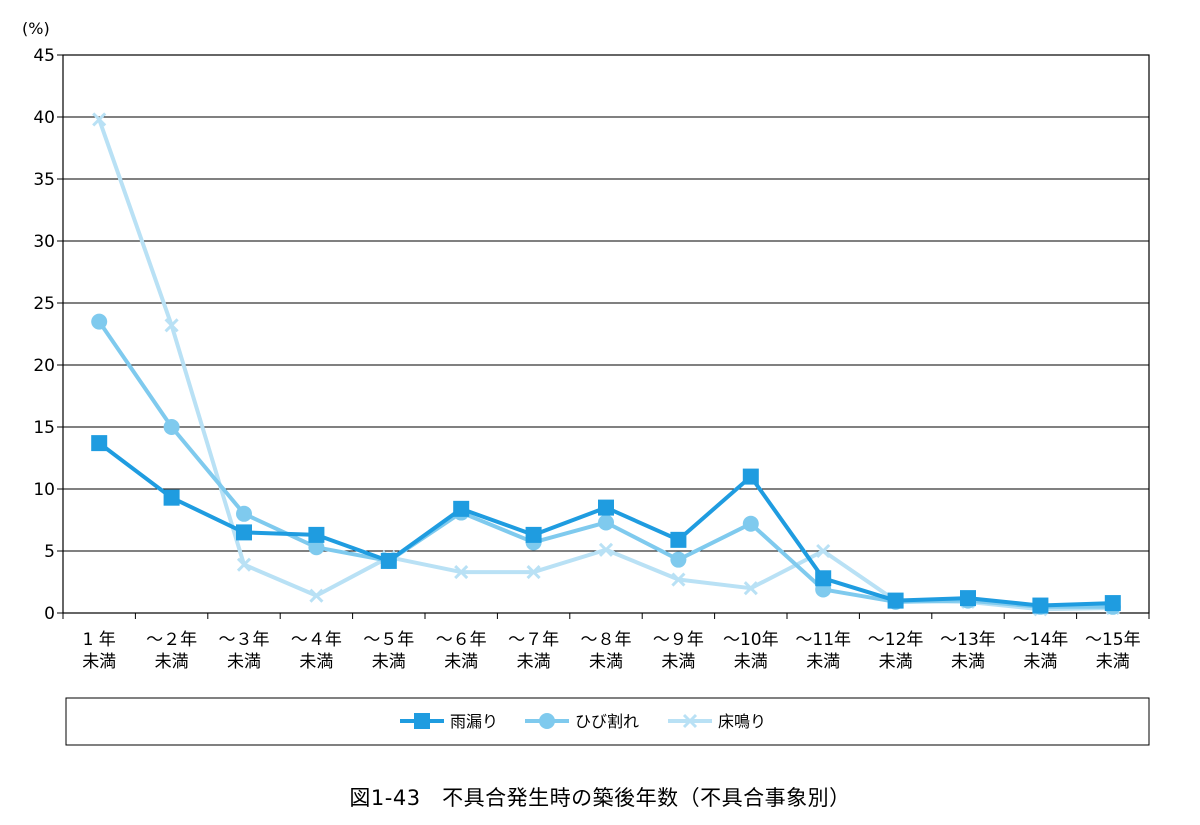  What do you see at coordinates (533, 651) in the screenshot?
I see `x-tick-label: ～７年未満` at bounding box center [533, 651].